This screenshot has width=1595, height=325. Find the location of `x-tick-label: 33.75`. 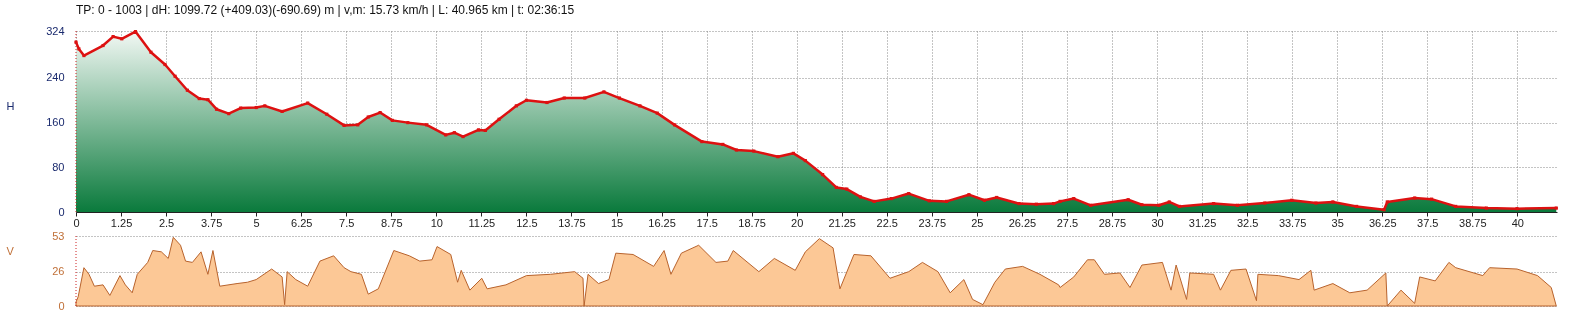

x-tick-label: 33.75 is located at coordinates (1292, 222).